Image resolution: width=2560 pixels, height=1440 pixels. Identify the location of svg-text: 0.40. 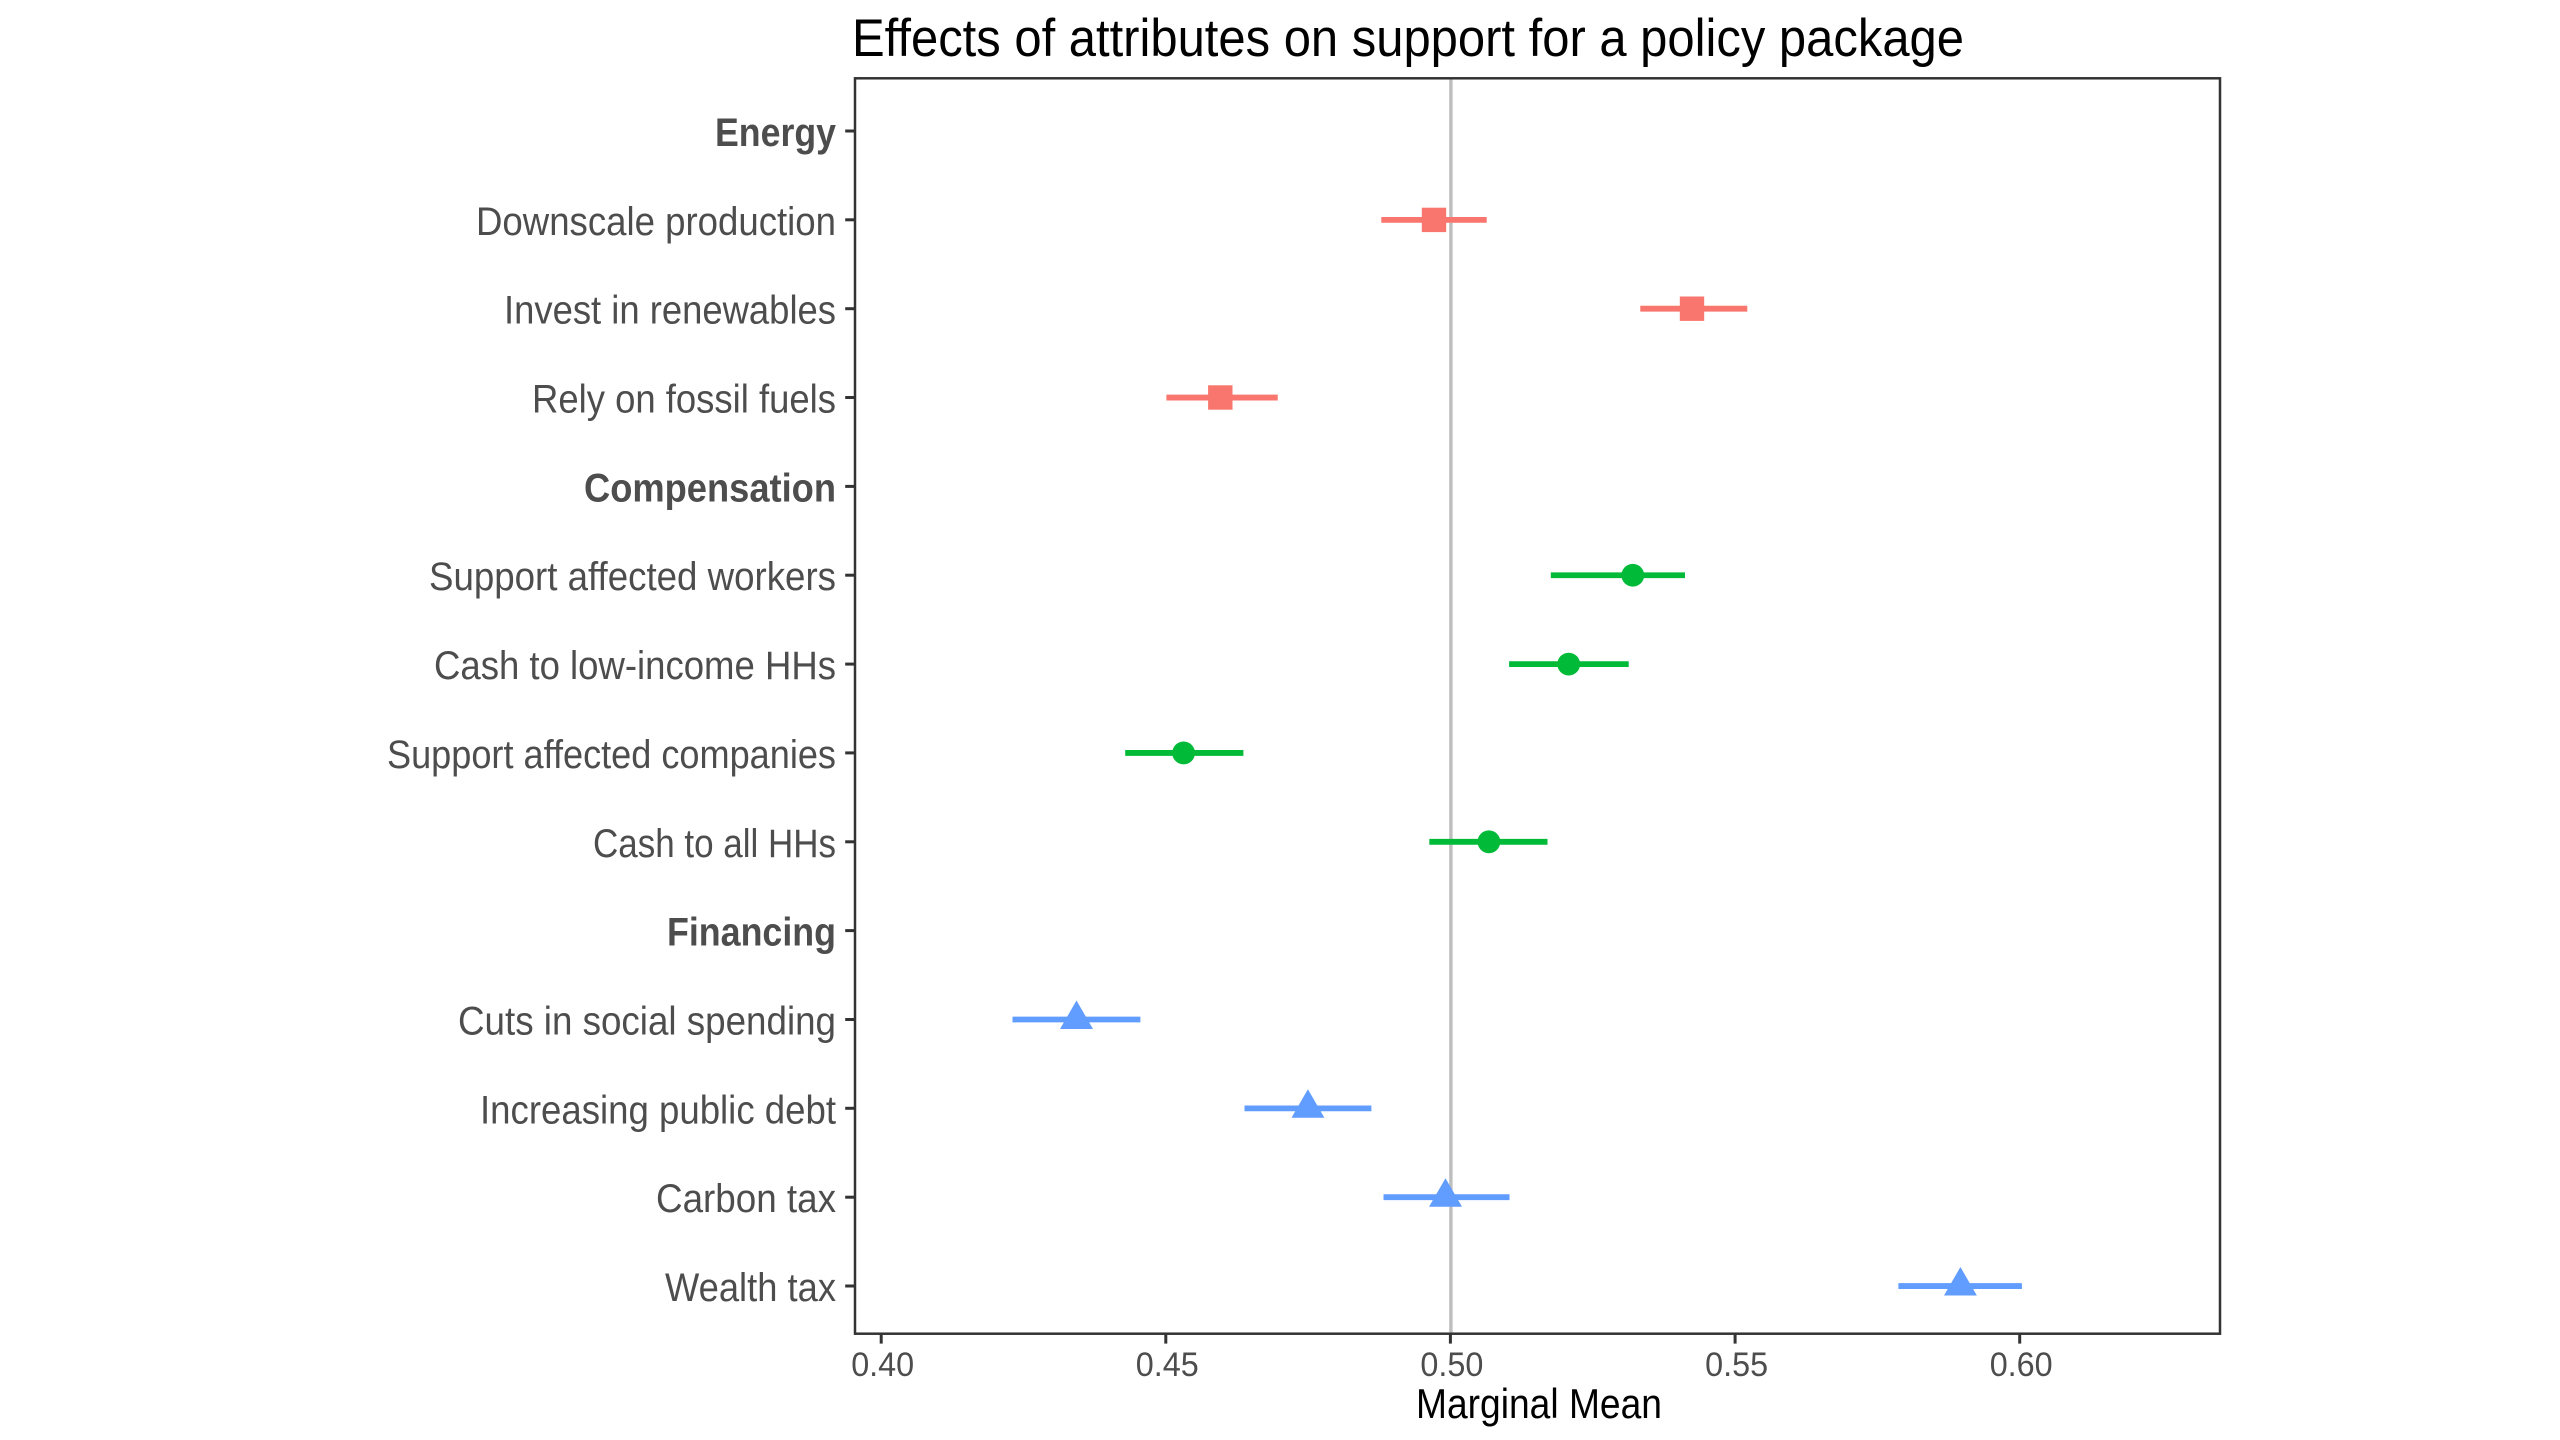
(882, 1365).